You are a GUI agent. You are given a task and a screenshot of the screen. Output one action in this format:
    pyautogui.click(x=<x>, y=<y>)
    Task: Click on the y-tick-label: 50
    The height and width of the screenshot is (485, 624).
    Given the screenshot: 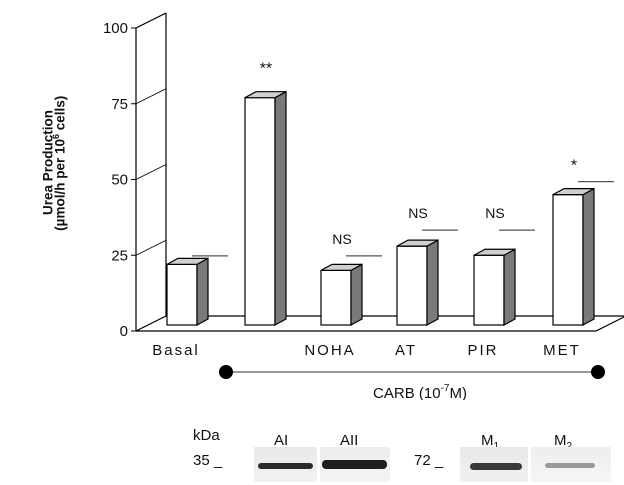 What is the action you would take?
    pyautogui.click(x=119, y=180)
    